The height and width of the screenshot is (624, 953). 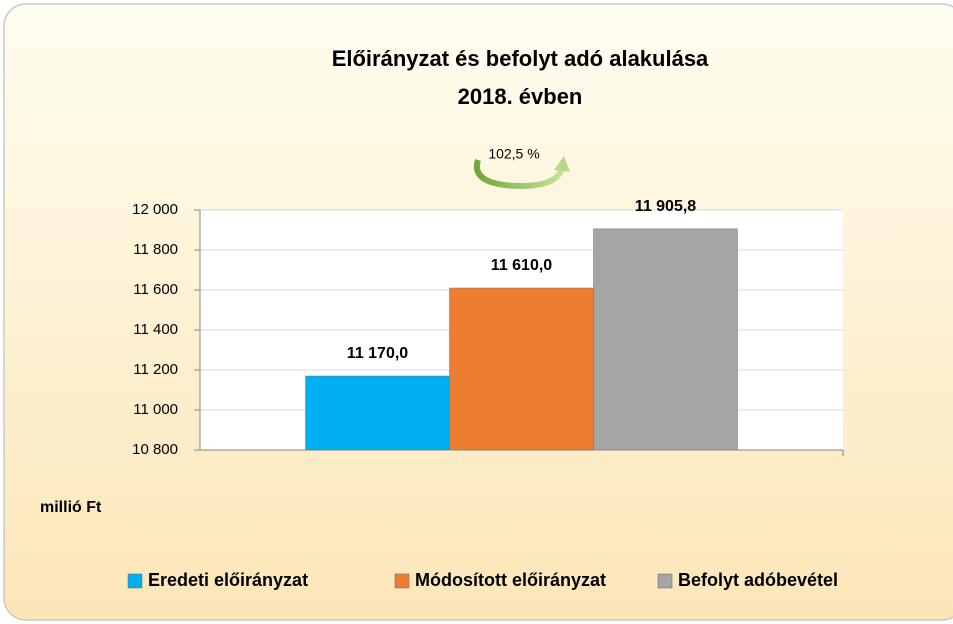 What do you see at coordinates (758, 580) in the screenshot?
I see `legend-label: Befolyt adóbevétel` at bounding box center [758, 580].